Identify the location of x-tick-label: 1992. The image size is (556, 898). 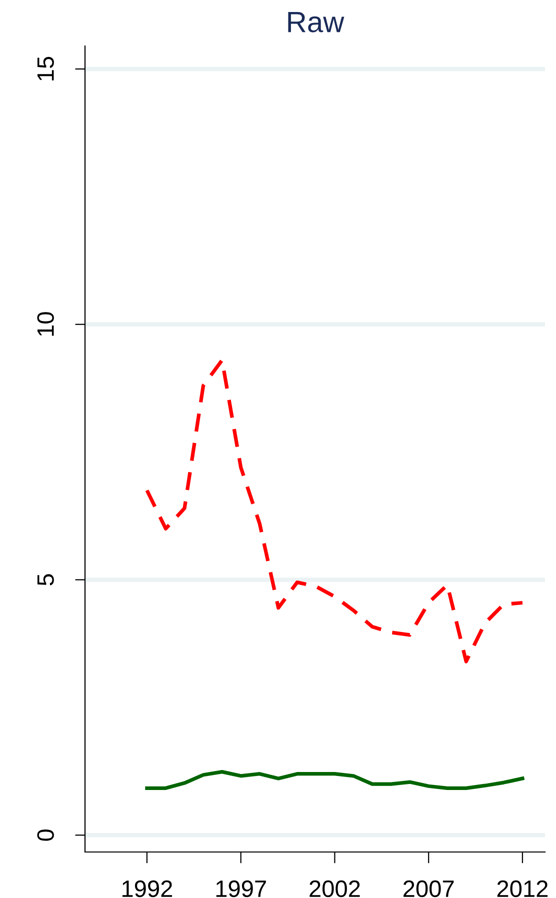
(147, 889).